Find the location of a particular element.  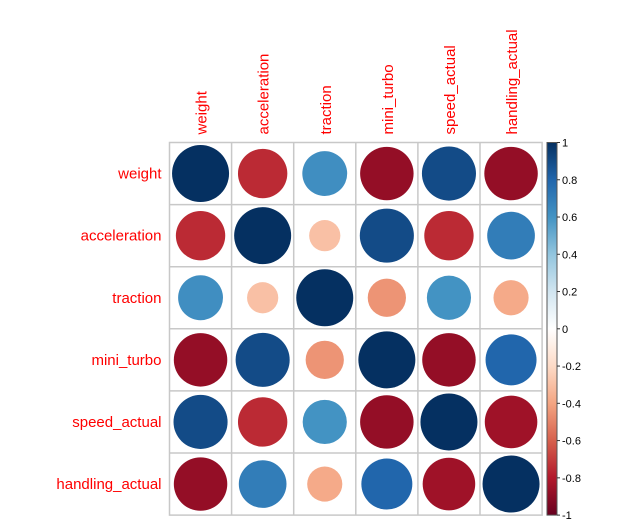

correlation-circle-handling_actual-mini_turbo is located at coordinates (387, 484).